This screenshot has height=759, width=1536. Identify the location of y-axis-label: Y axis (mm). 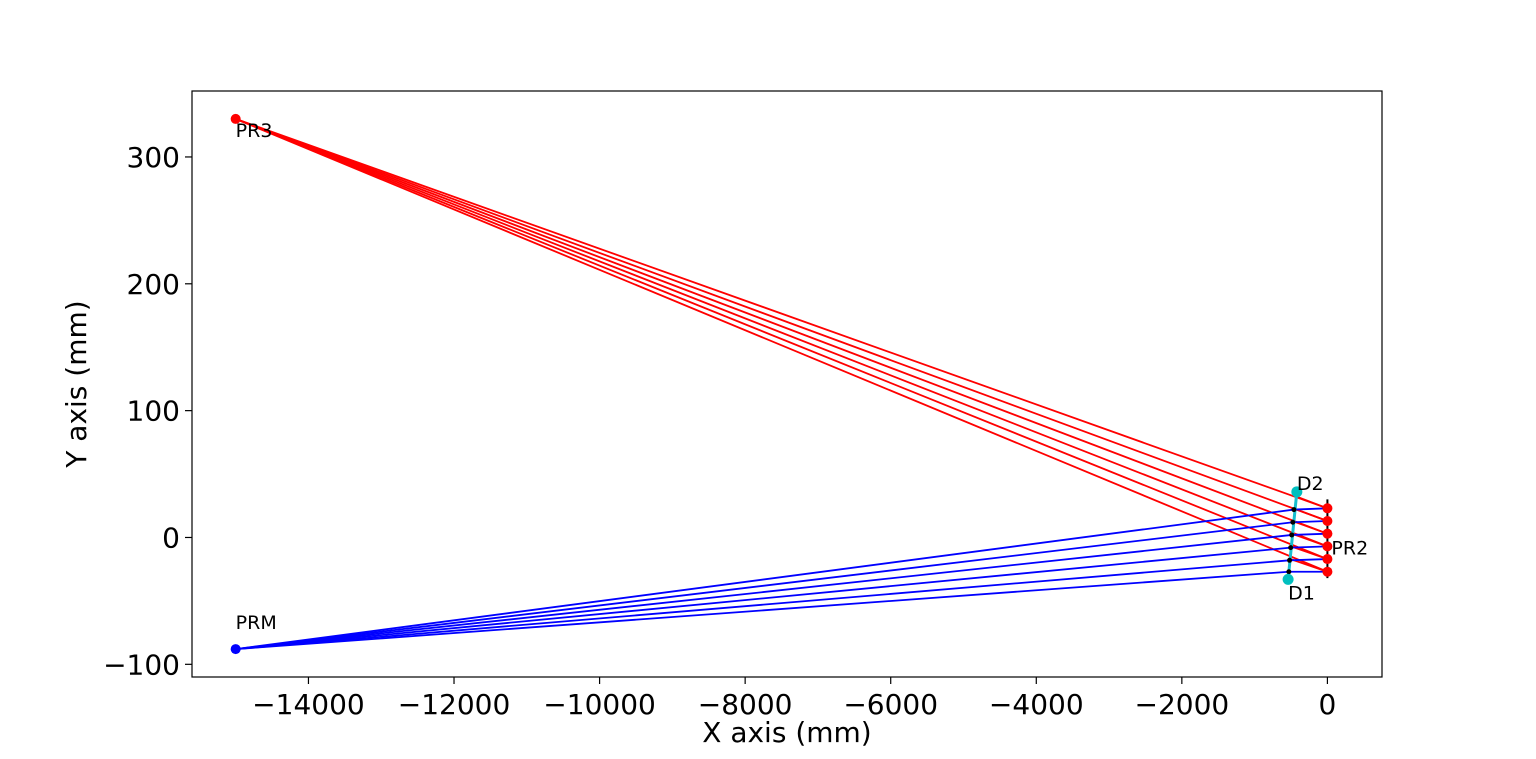
(76, 384).